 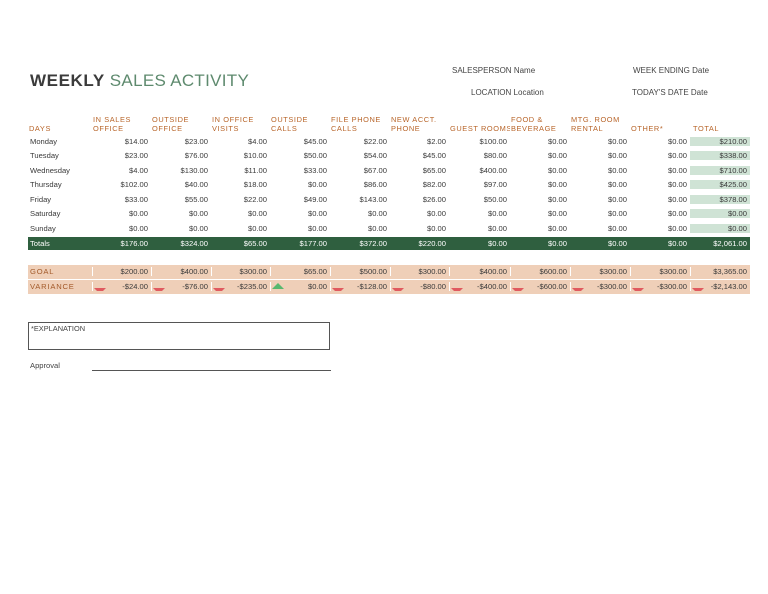 What do you see at coordinates (255, 156) in the screenshot?
I see `value-cell: $10.00` at bounding box center [255, 156].